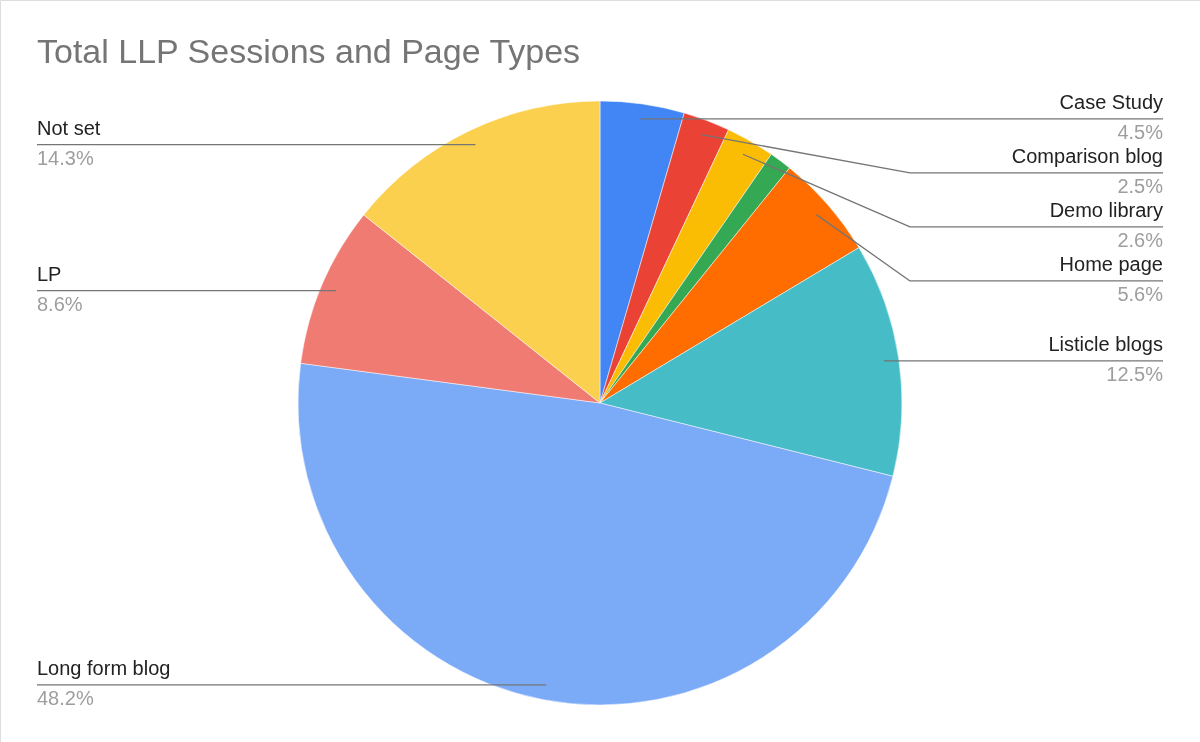  Describe the element at coordinates (65, 157) in the screenshot. I see `data-label: 14.3%` at that location.